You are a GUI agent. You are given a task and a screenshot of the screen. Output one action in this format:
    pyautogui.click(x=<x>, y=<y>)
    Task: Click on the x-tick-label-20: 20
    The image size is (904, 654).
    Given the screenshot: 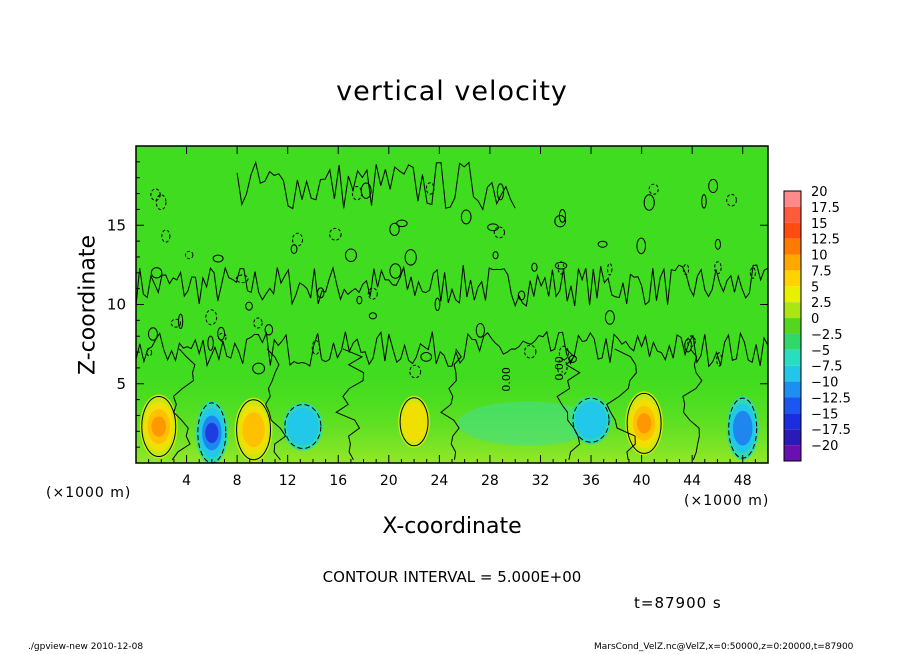 What is the action you would take?
    pyautogui.click(x=389, y=481)
    